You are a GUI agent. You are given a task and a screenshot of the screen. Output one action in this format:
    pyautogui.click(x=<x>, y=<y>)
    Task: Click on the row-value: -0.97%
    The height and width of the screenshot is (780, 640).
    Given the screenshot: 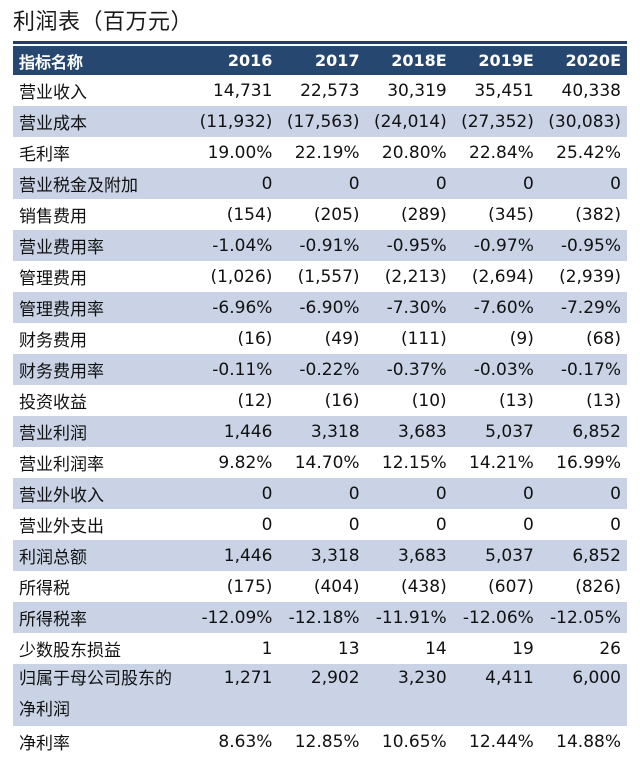 What is the action you would take?
    pyautogui.click(x=503, y=245)
    